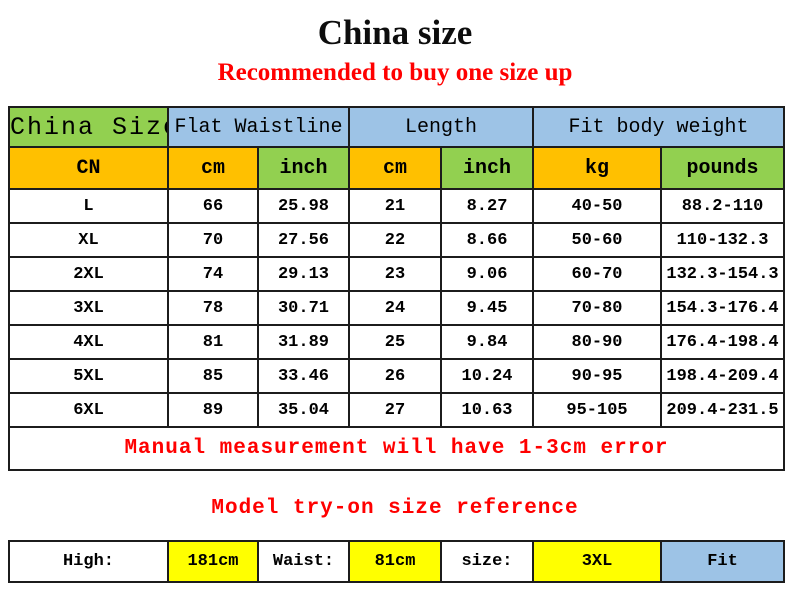 The height and width of the screenshot is (589, 790). What do you see at coordinates (722, 561) in the screenshot?
I see `fit-value: Fit` at bounding box center [722, 561].